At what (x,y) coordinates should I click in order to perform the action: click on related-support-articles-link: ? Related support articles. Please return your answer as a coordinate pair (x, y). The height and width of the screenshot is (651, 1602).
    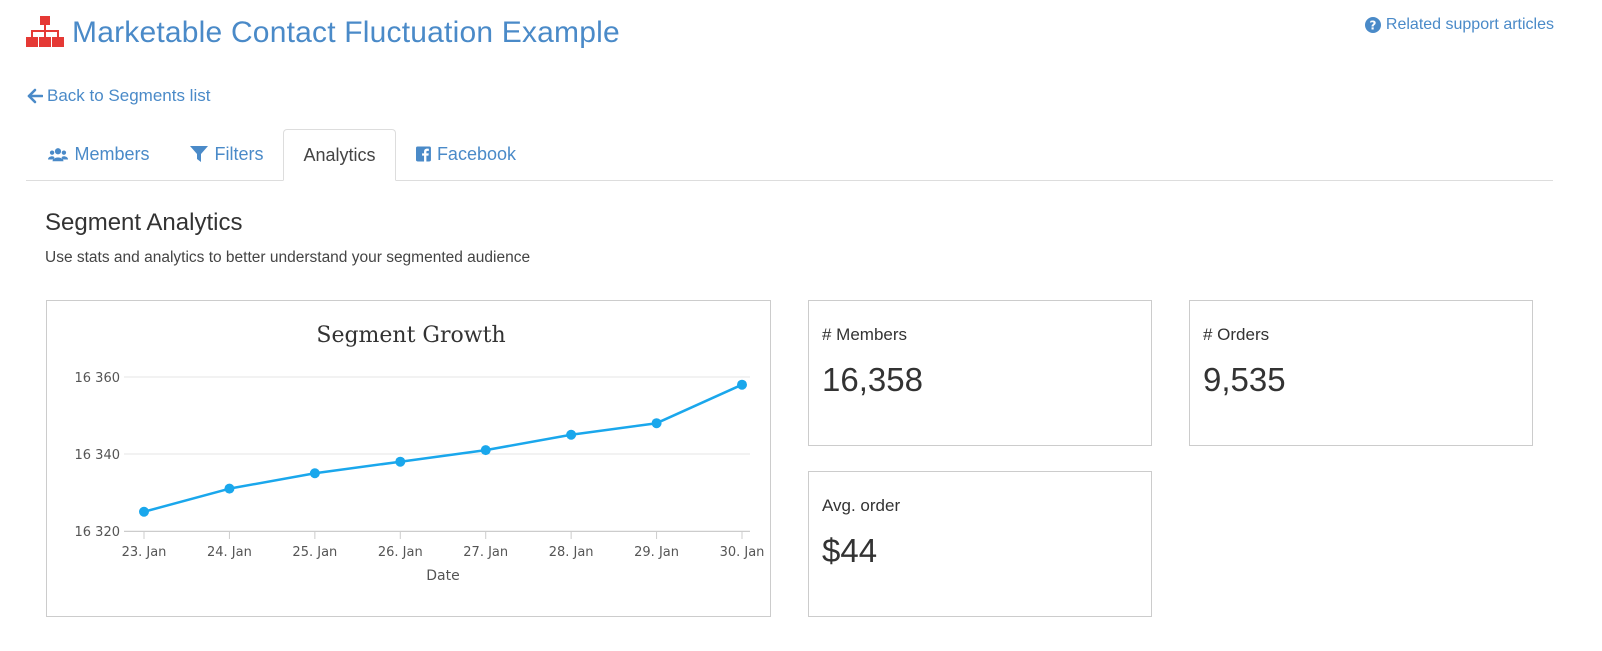
    Looking at the image, I should click on (1459, 25).